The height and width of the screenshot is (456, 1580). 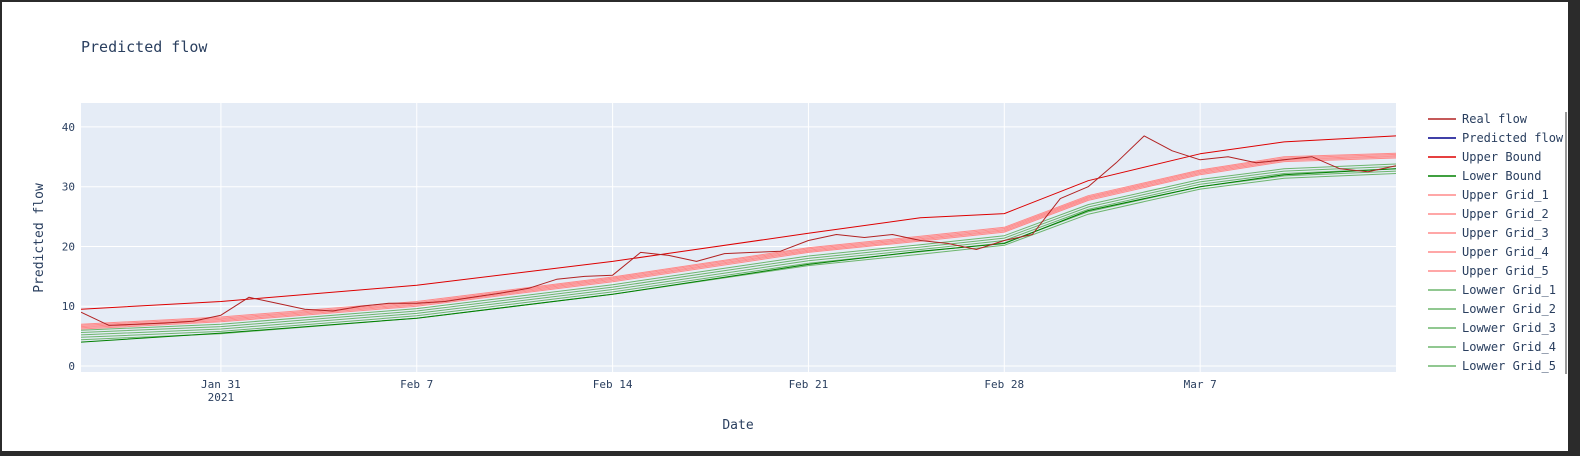 What do you see at coordinates (144, 47) in the screenshot?
I see `chart-title: Predicted flow` at bounding box center [144, 47].